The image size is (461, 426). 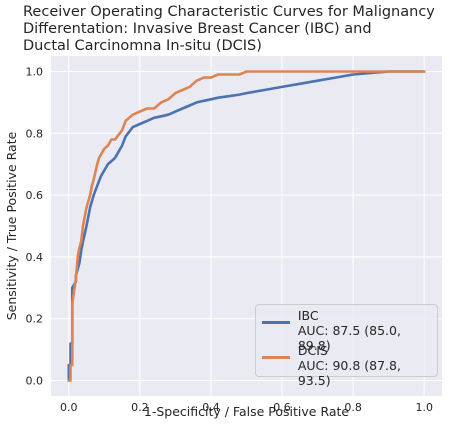 I want to click on legend-swatch-ibc, so click(x=276, y=322).